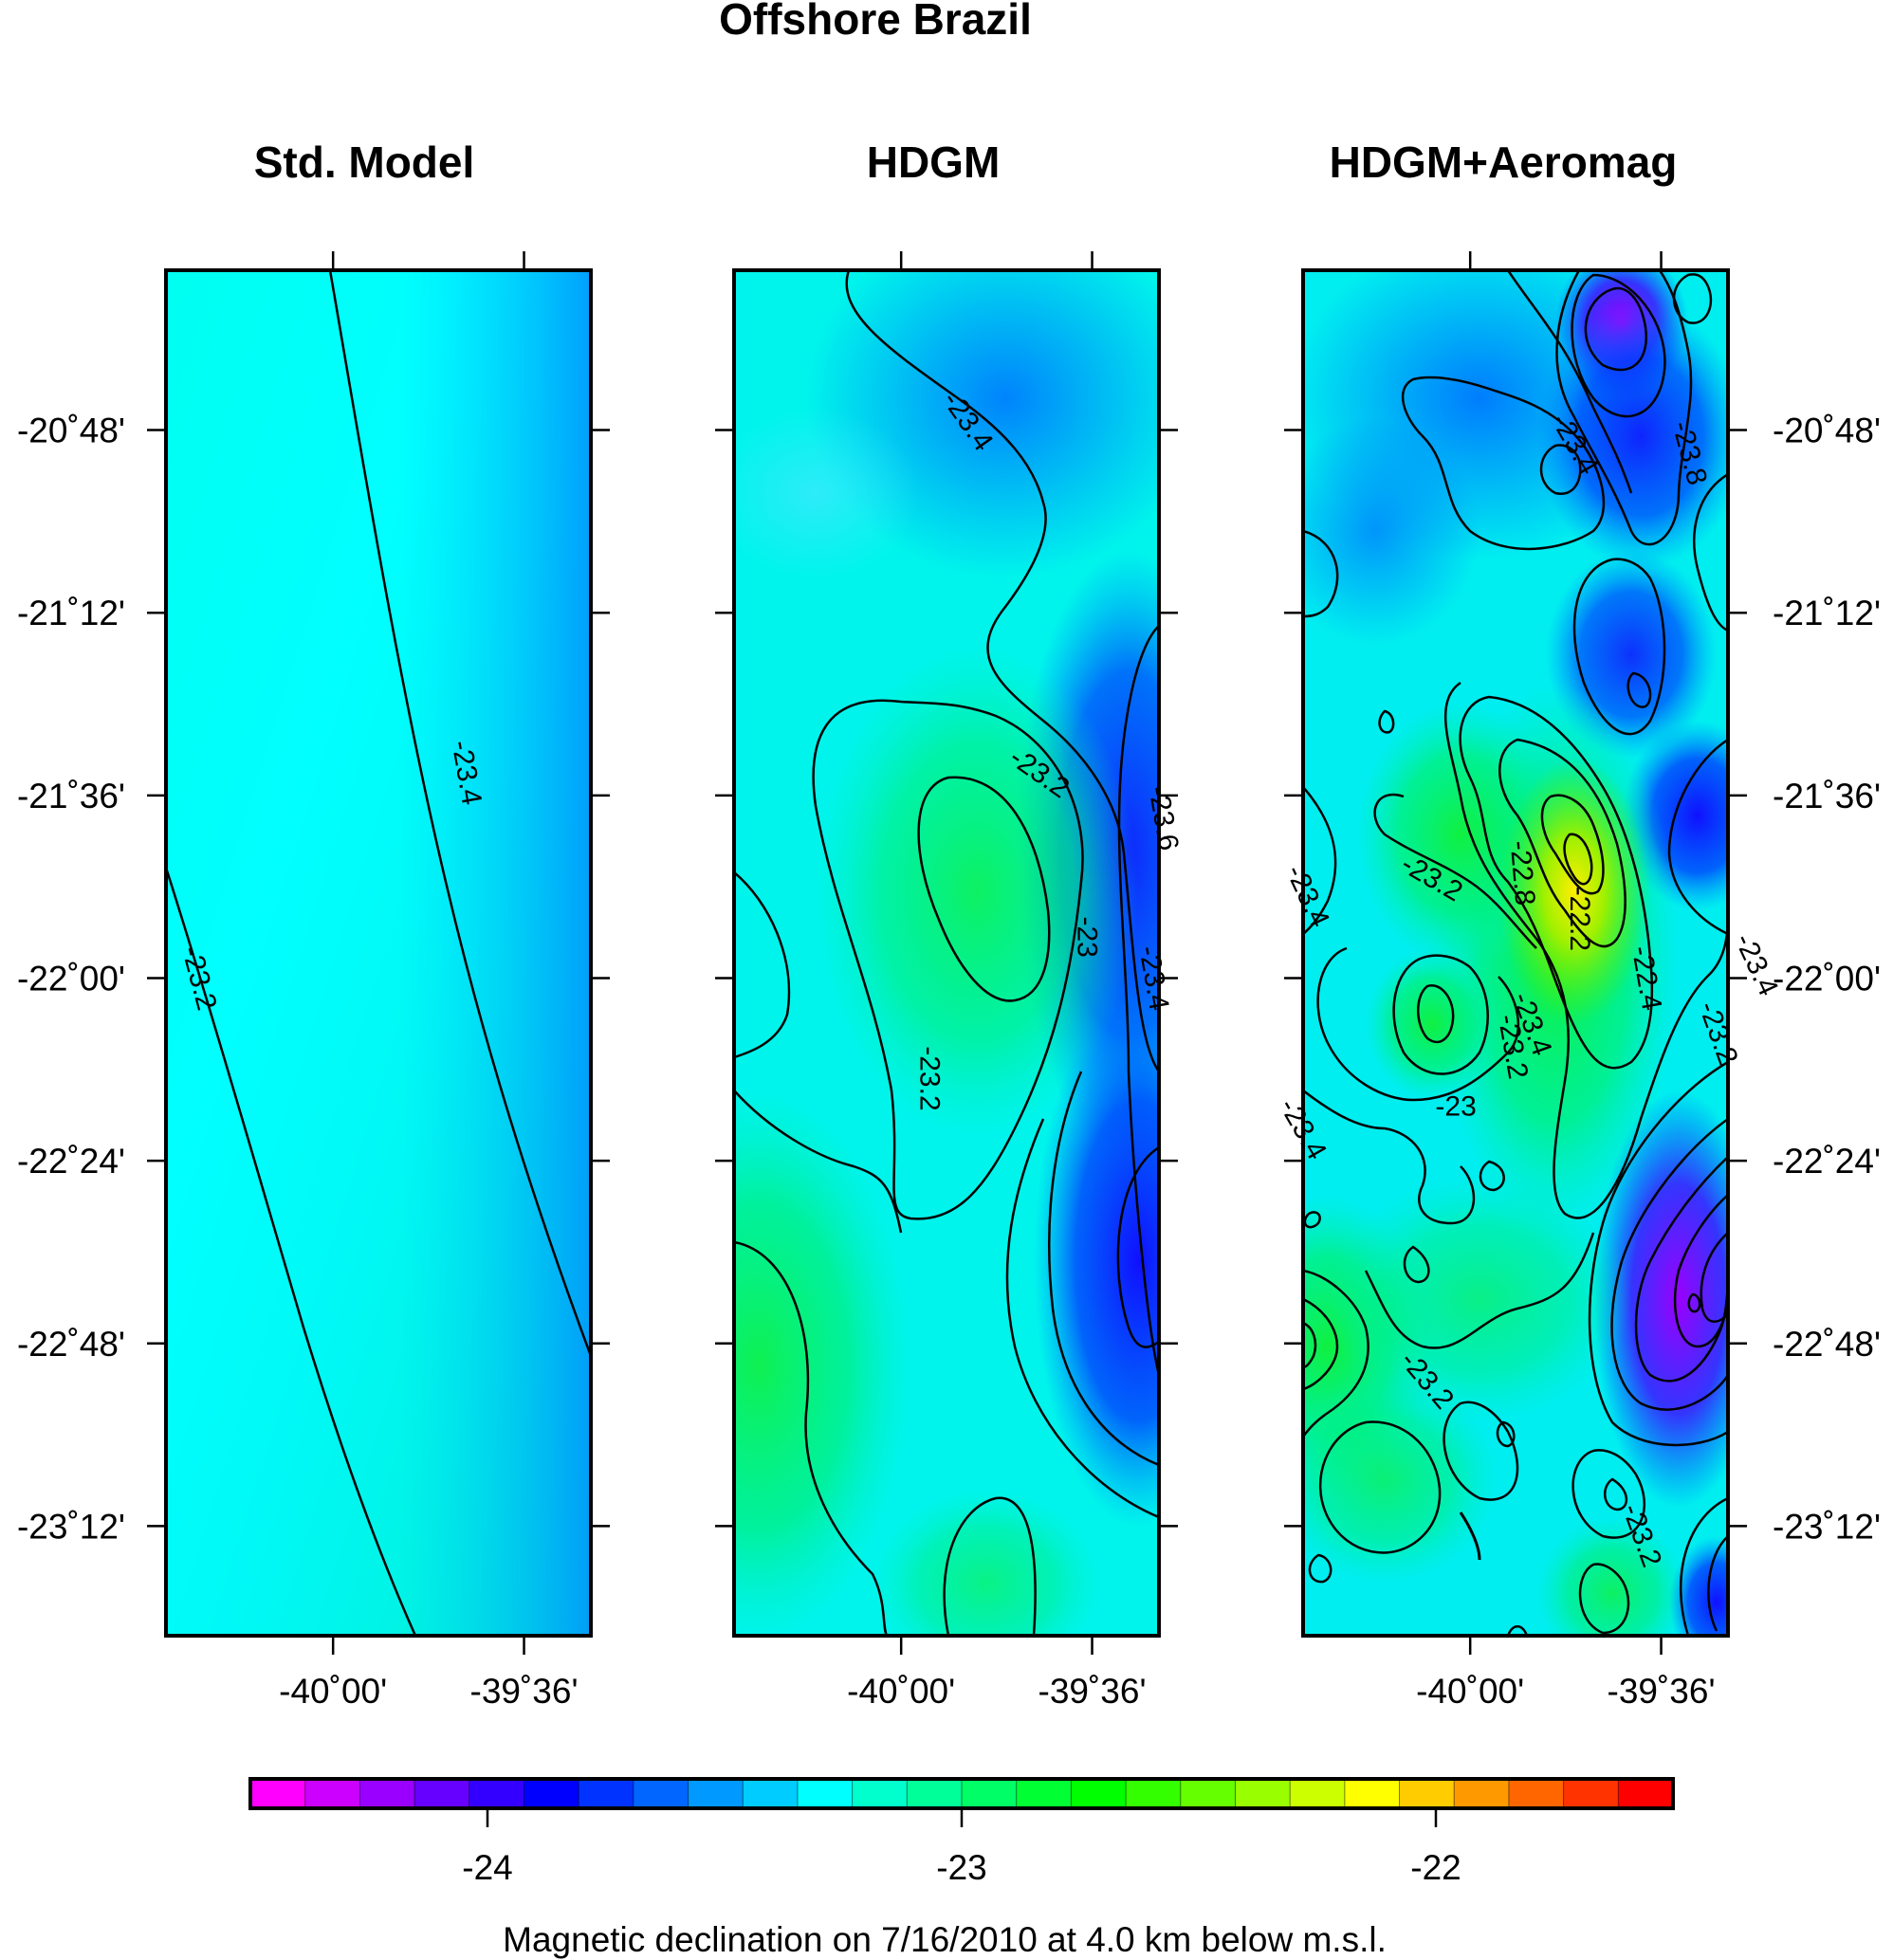 Image resolution: width=1893 pixels, height=1960 pixels. Describe the element at coordinates (71, 1526) in the screenshot. I see `y-tick-label-left: -23˚12'` at that location.